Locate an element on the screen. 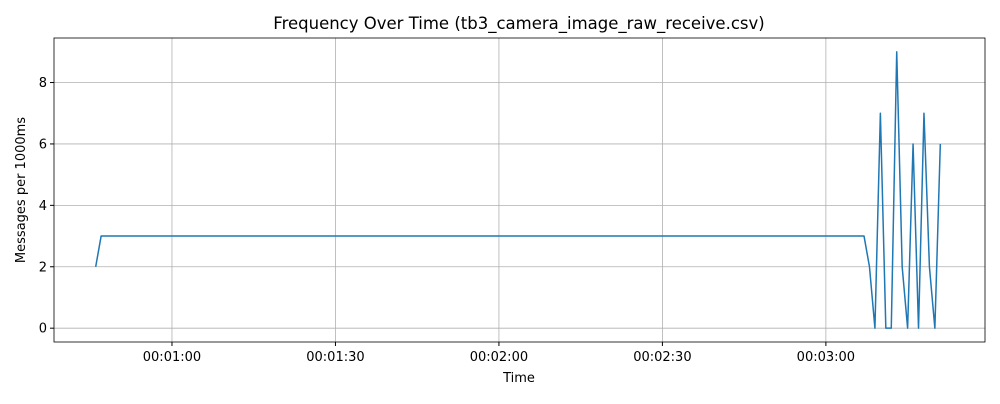 The width and height of the screenshot is (1000, 404). x-tick-label: 00:02:00 is located at coordinates (499, 357).